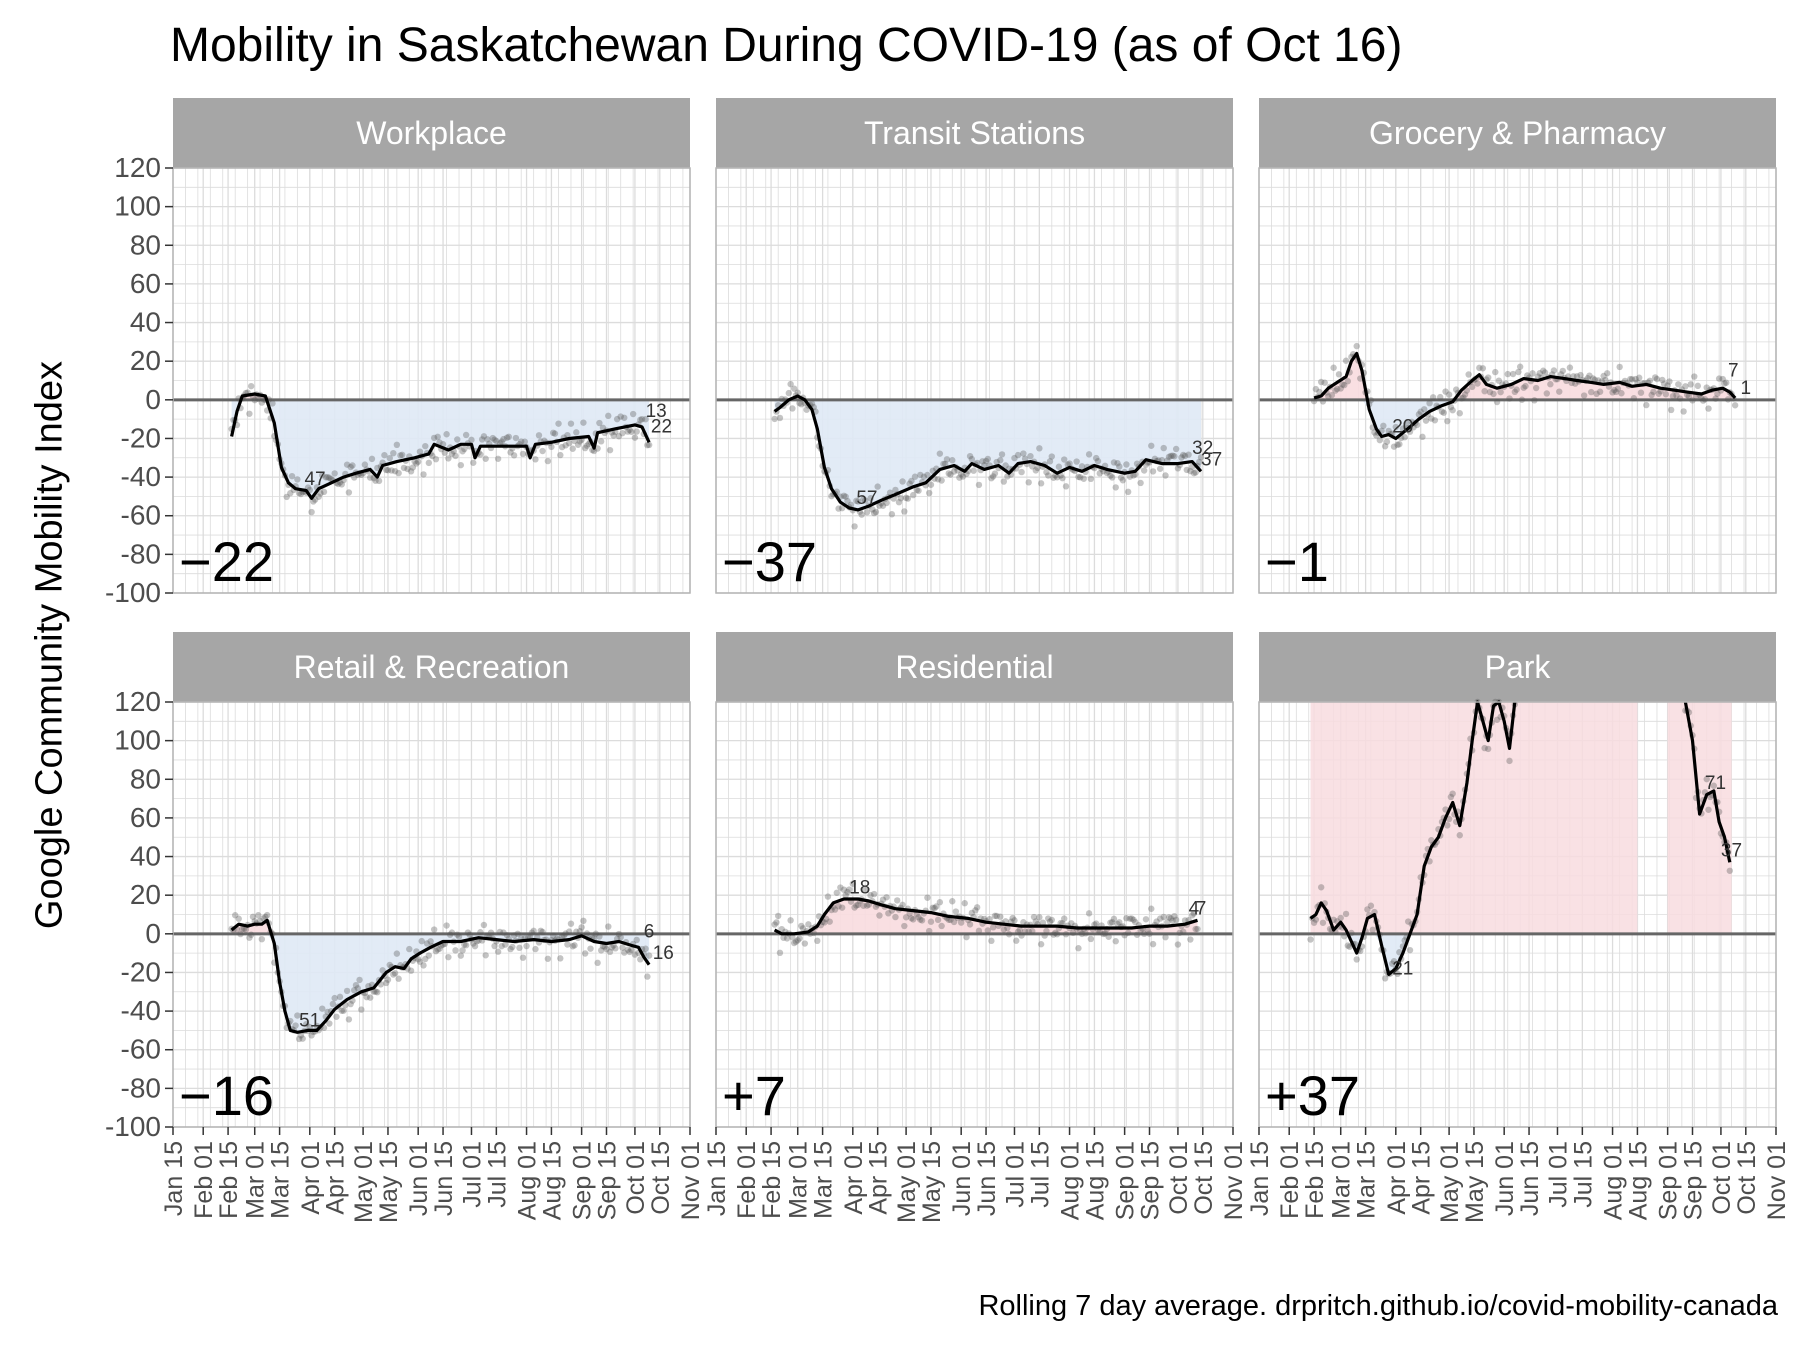  What do you see at coordinates (145, 817) in the screenshot?
I see `y-tick-label: 60` at bounding box center [145, 817].